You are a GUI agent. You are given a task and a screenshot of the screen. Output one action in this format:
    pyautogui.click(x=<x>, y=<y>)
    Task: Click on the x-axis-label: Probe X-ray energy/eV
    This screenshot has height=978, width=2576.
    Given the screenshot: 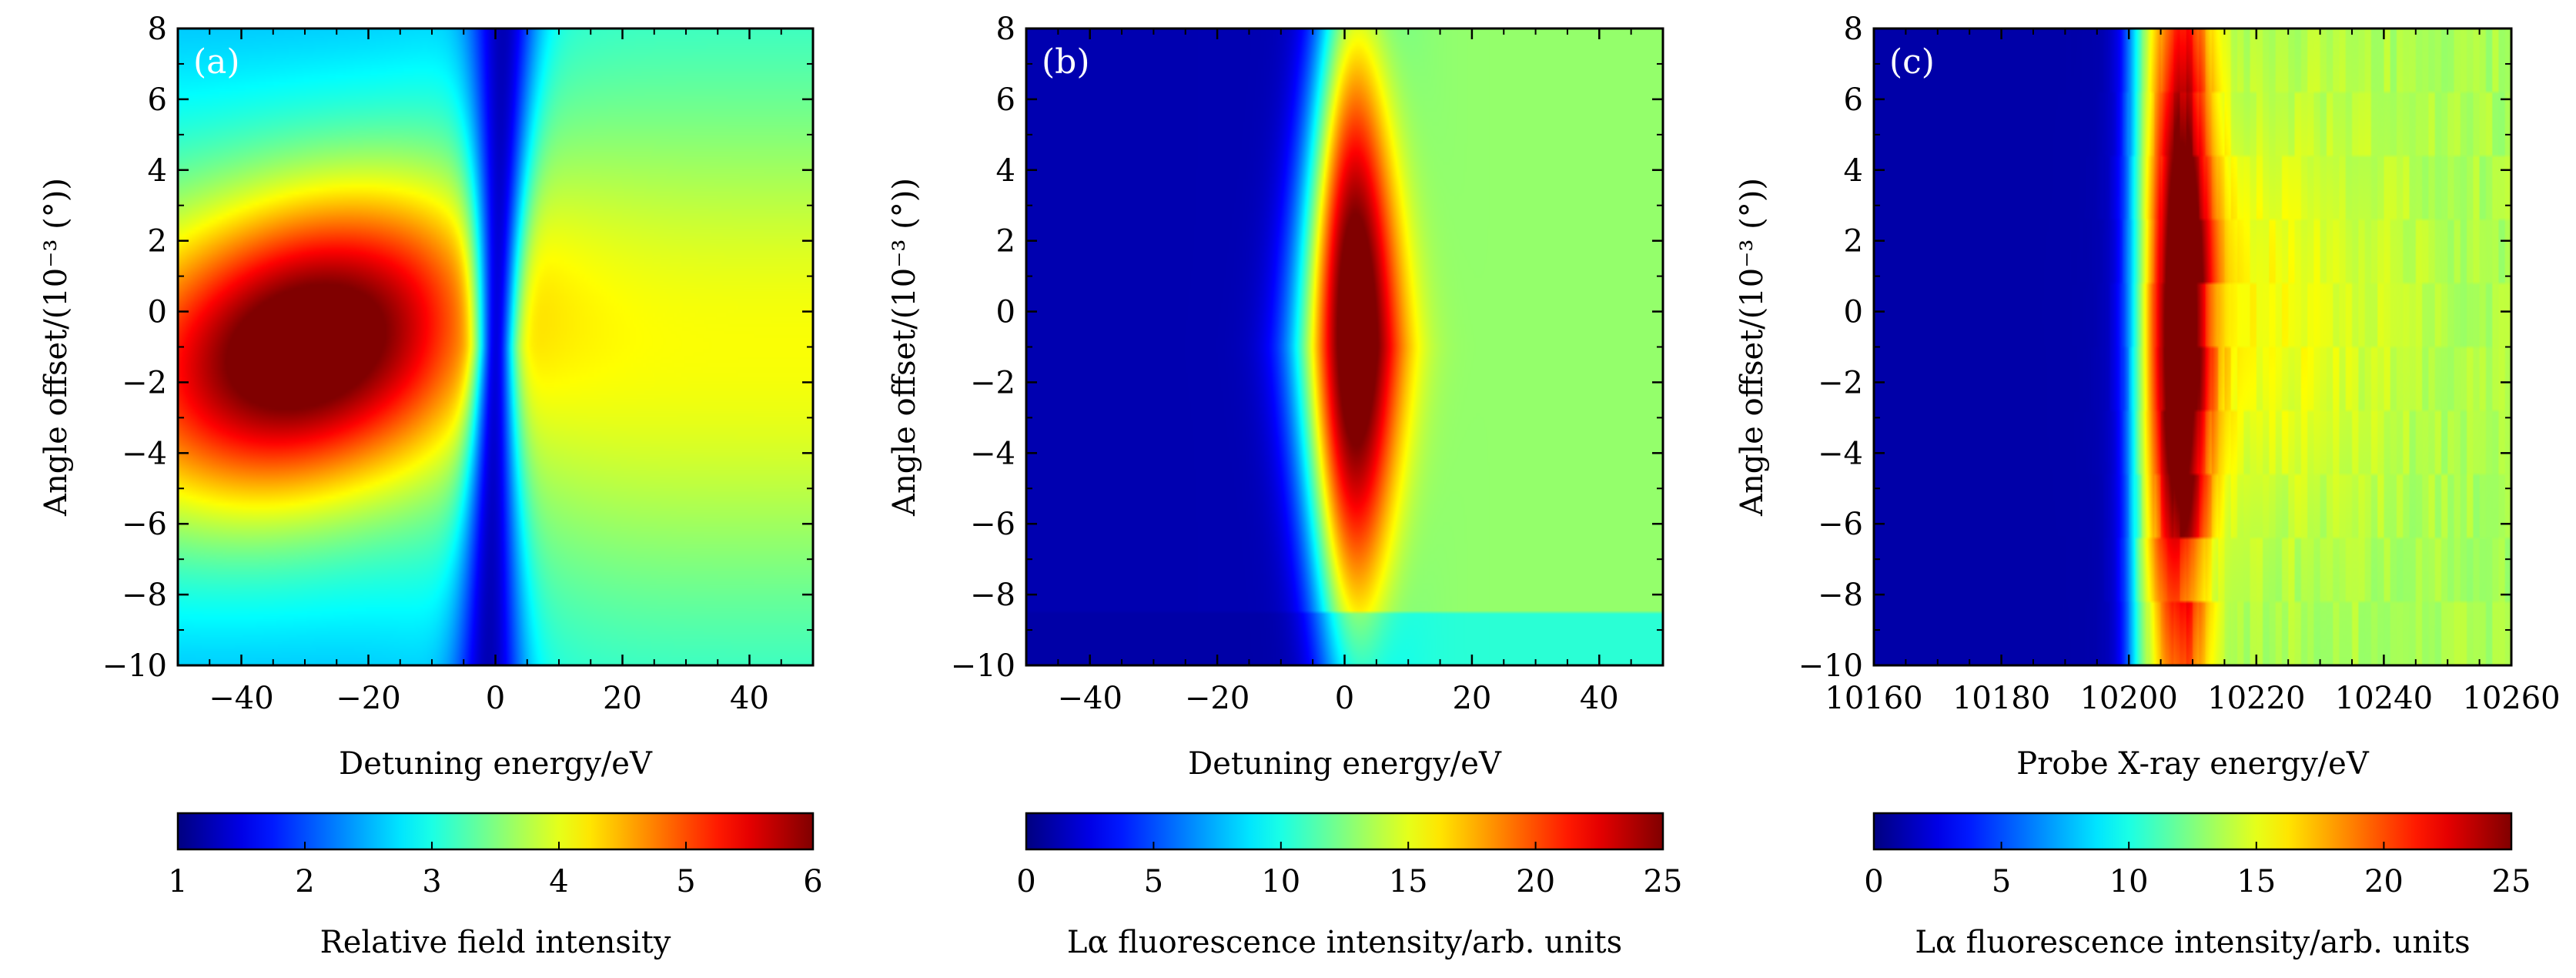 What is the action you would take?
    pyautogui.click(x=2193, y=764)
    